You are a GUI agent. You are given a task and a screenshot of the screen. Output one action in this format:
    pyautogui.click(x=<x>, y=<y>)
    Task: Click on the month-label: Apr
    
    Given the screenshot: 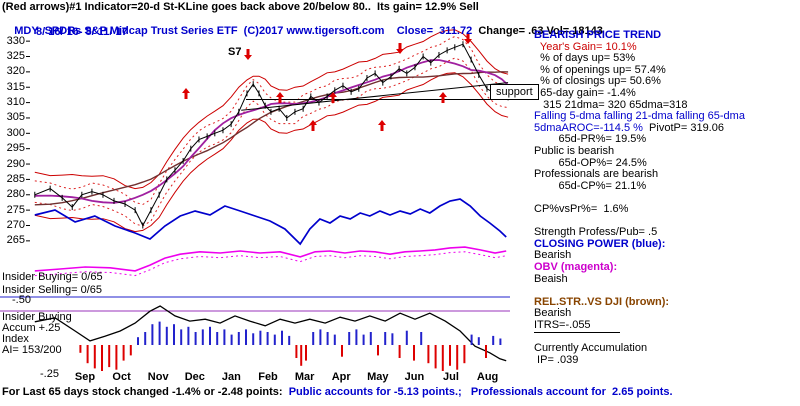 What is the action you would take?
    pyautogui.click(x=341, y=377)
    